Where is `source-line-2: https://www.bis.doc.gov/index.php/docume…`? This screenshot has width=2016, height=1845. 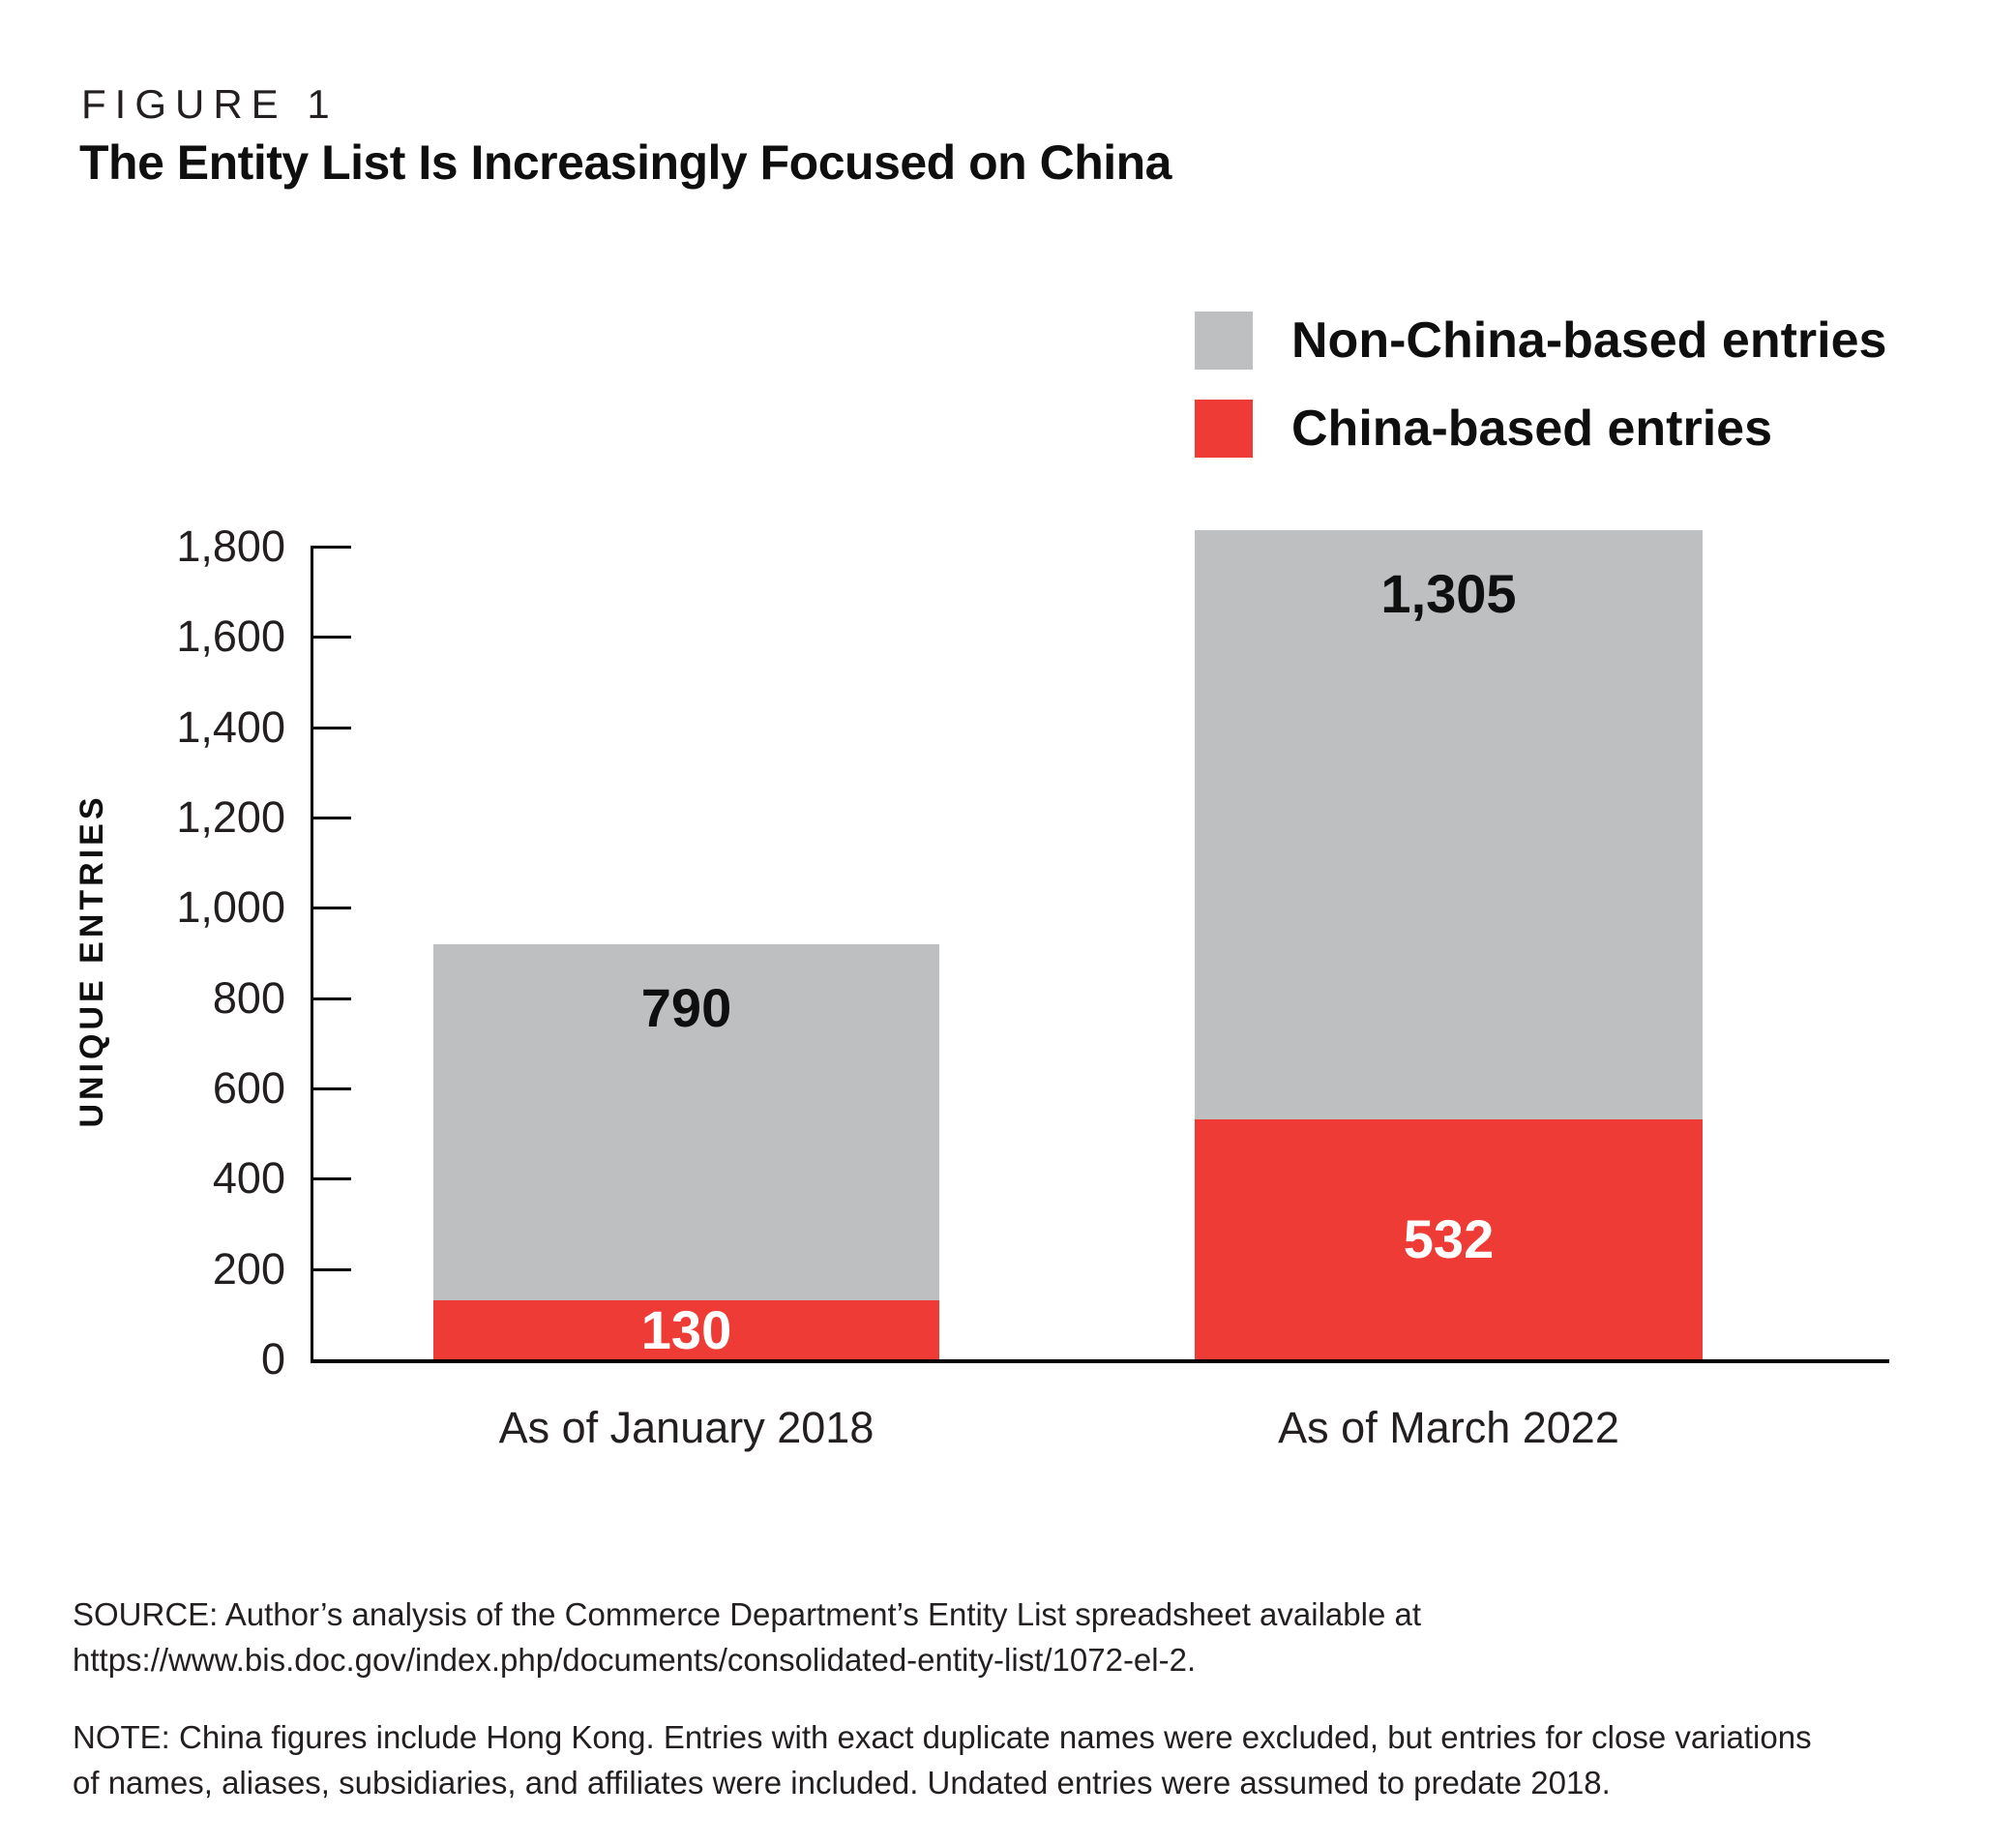 source-line-2: https://www.bis.doc.gov/index.php/docume… is located at coordinates (635, 1660).